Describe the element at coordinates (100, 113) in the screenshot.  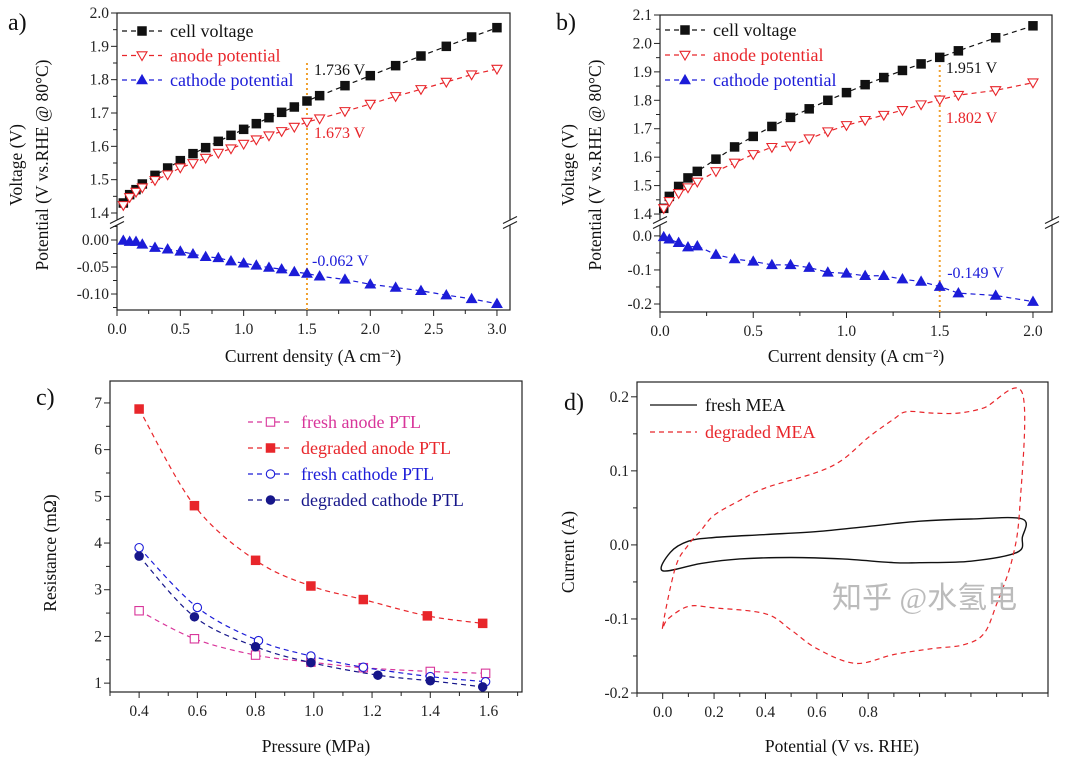
I see `y-tick-label: 1.7` at that location.